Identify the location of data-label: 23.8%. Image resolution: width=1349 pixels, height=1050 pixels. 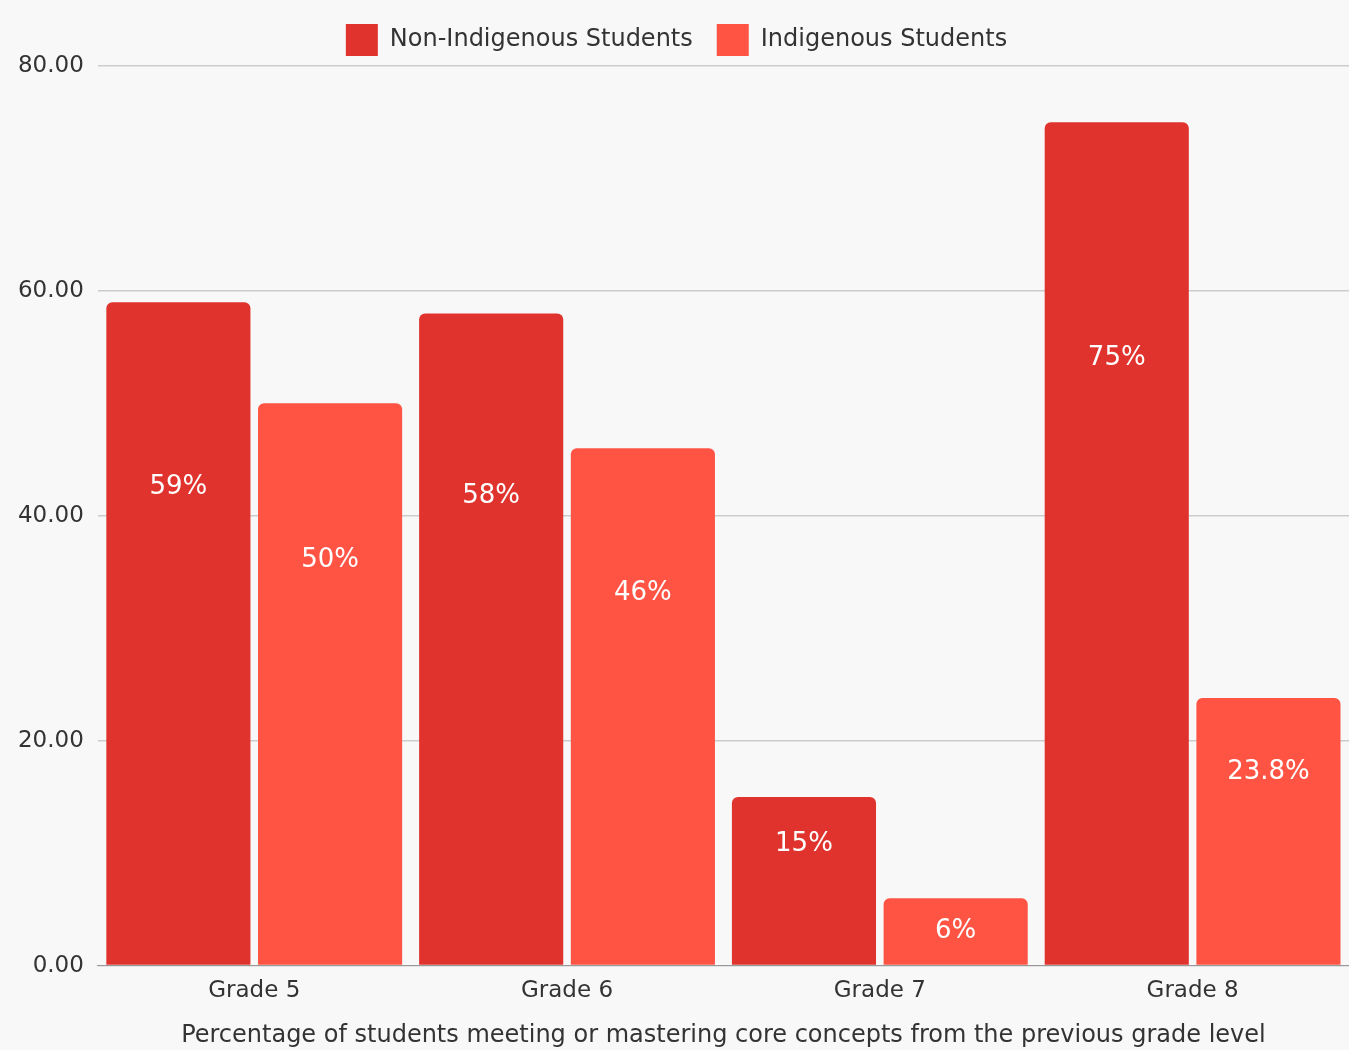
(1268, 770).